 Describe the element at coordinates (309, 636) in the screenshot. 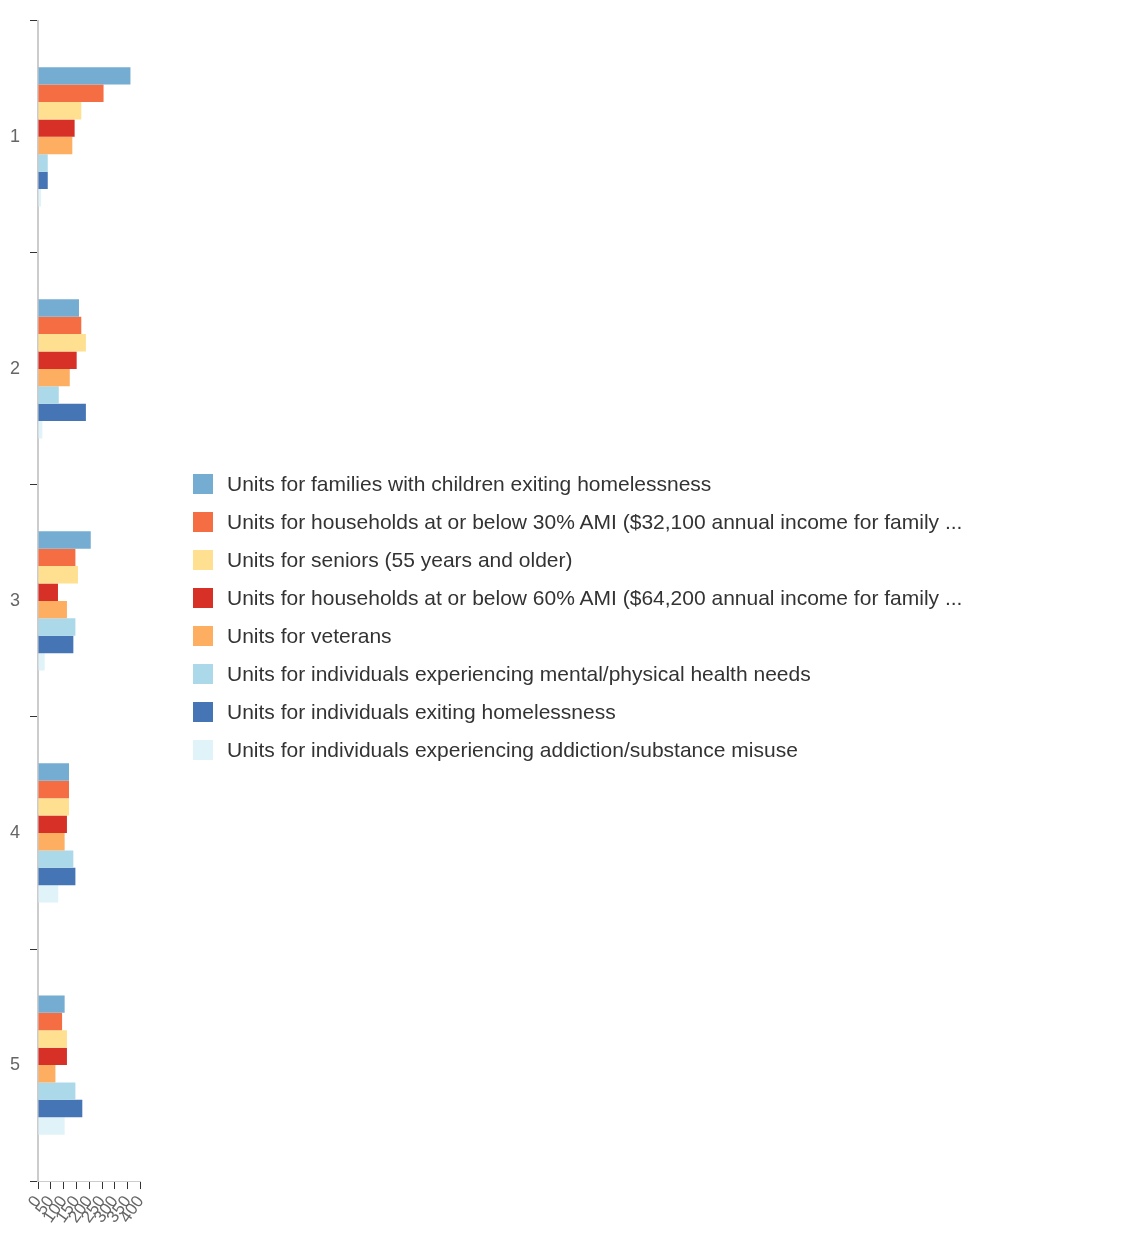

I see `legend-label: Units for veterans` at that location.